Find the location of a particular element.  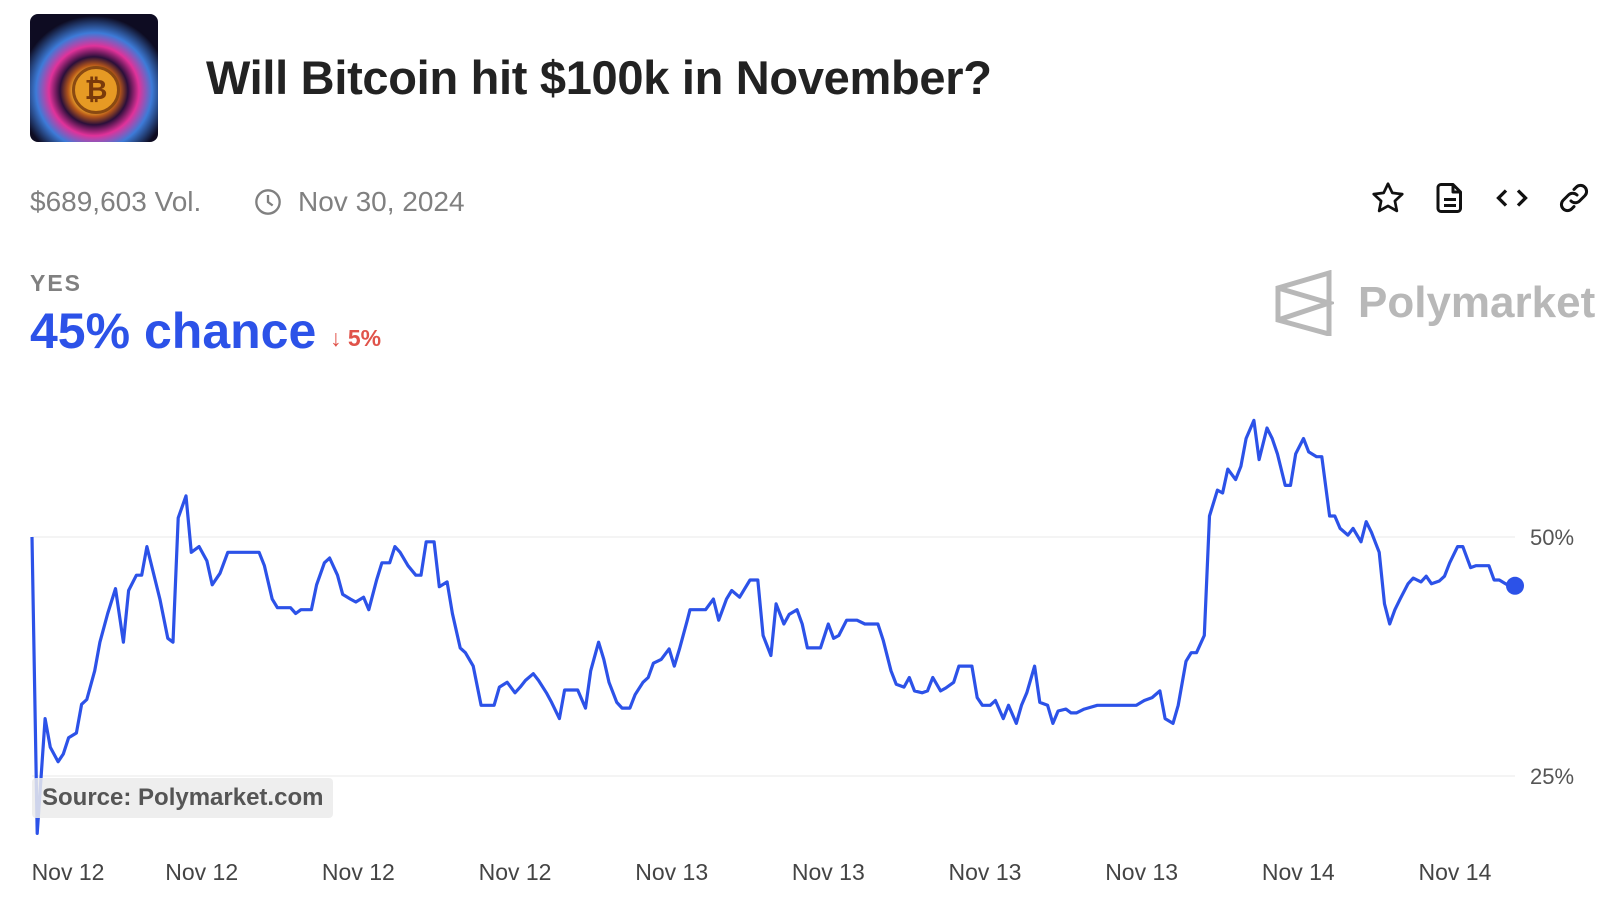

polymarket-logo-icon is located at coordinates (1304, 303).